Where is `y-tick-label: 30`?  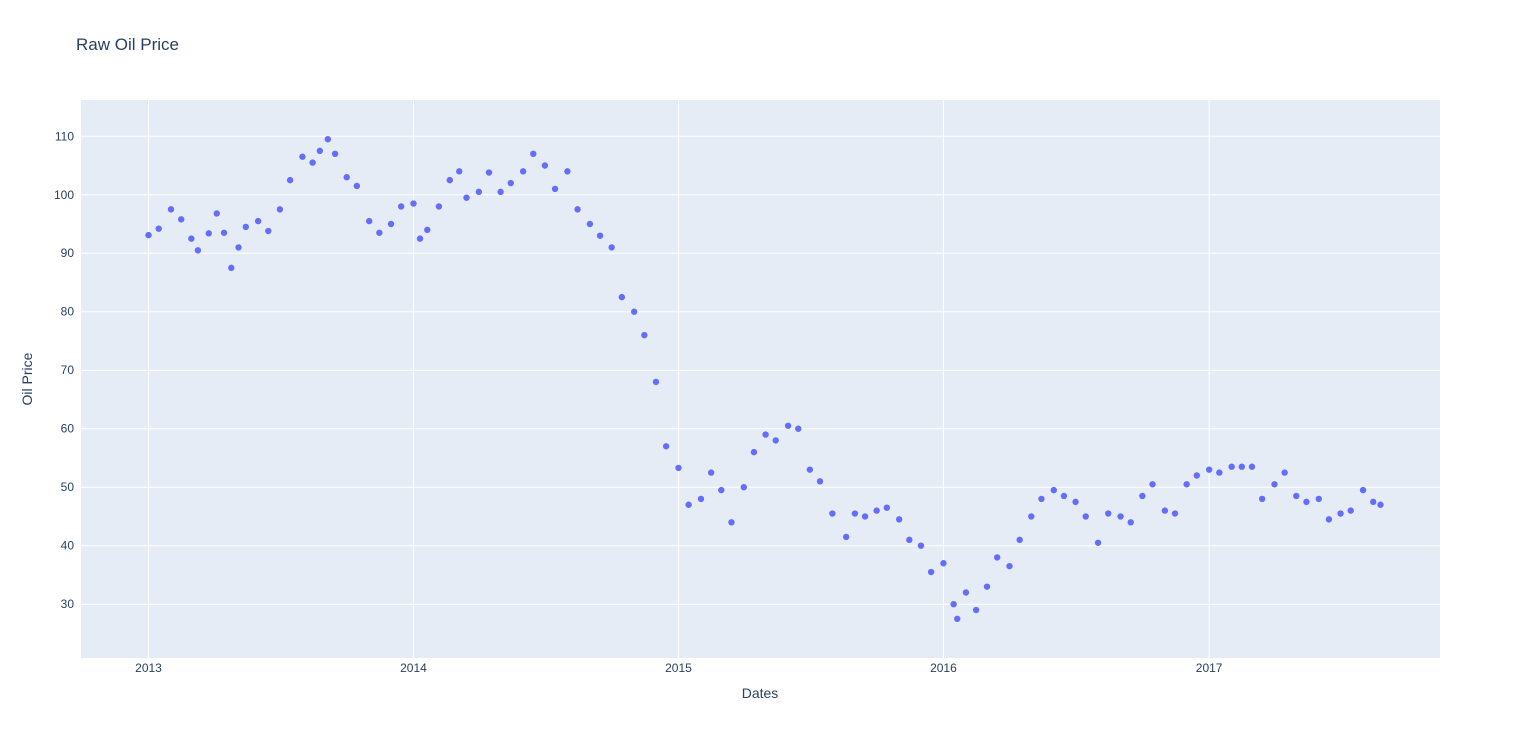
y-tick-label: 30 is located at coordinates (68, 604).